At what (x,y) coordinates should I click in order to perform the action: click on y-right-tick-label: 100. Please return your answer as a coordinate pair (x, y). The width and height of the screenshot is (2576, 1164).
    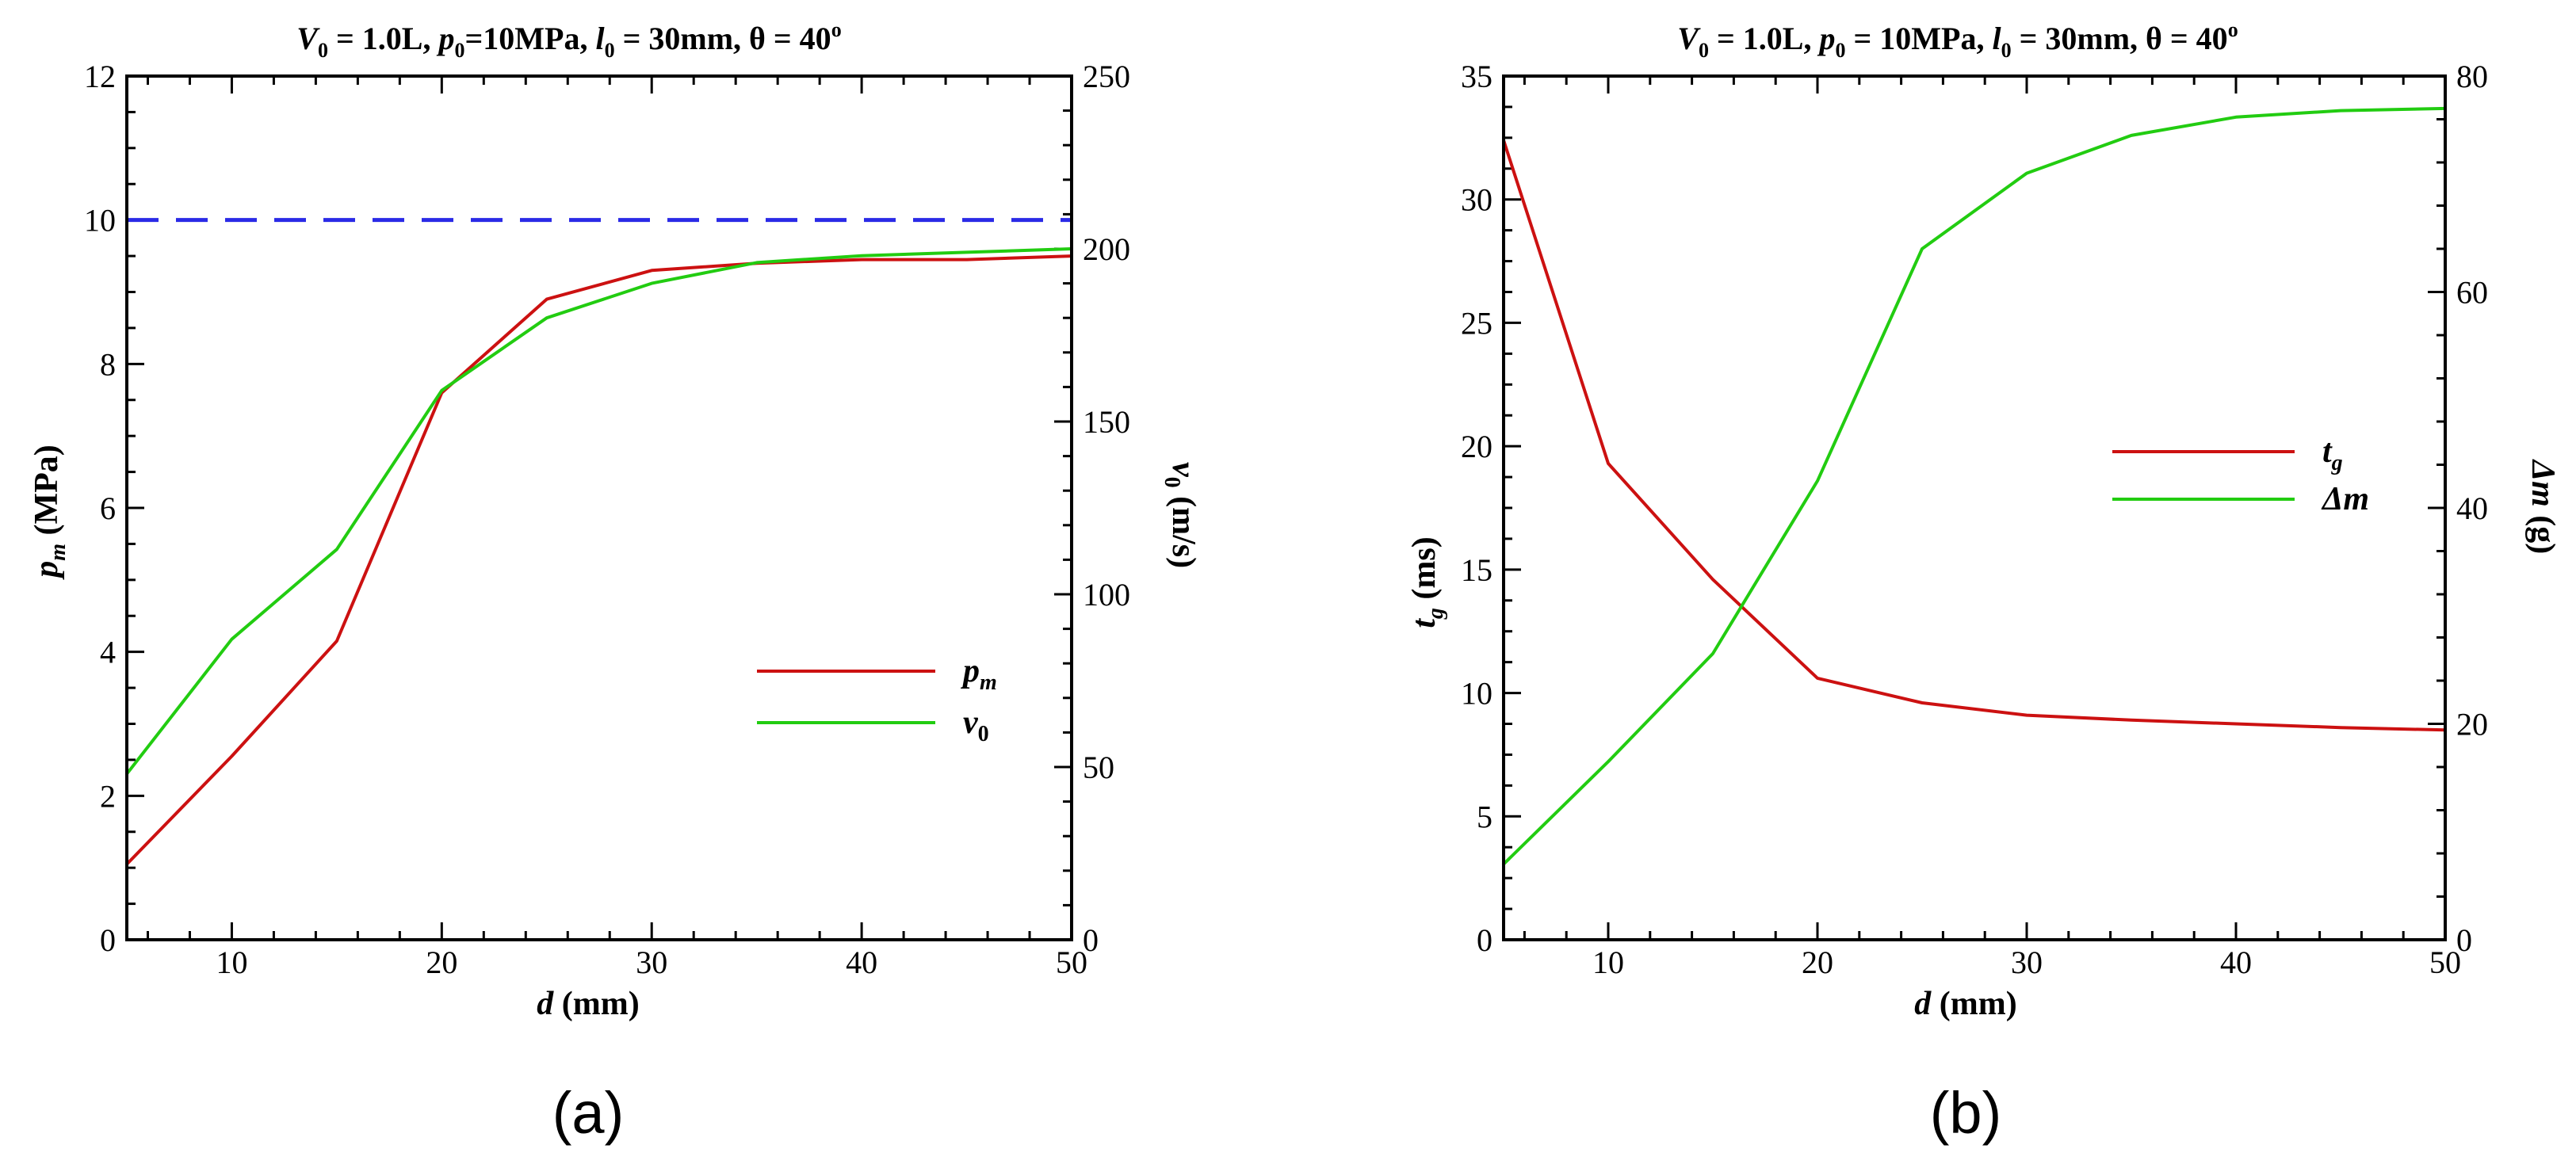
    Looking at the image, I should click on (1106, 595).